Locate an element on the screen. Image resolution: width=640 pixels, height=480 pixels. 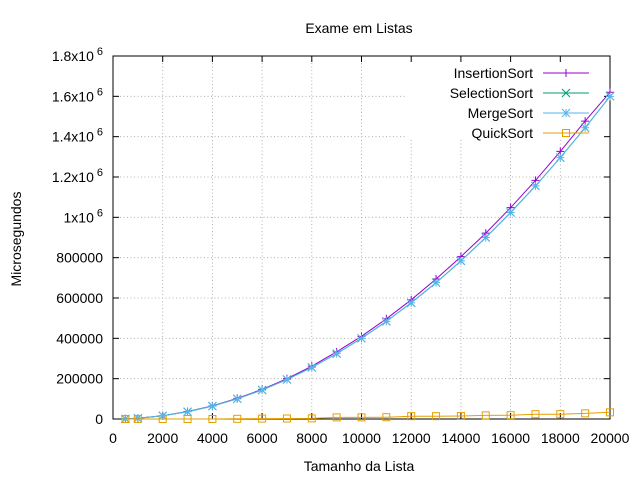
y-tick-label: 1.2x10 6 is located at coordinates (77, 176).